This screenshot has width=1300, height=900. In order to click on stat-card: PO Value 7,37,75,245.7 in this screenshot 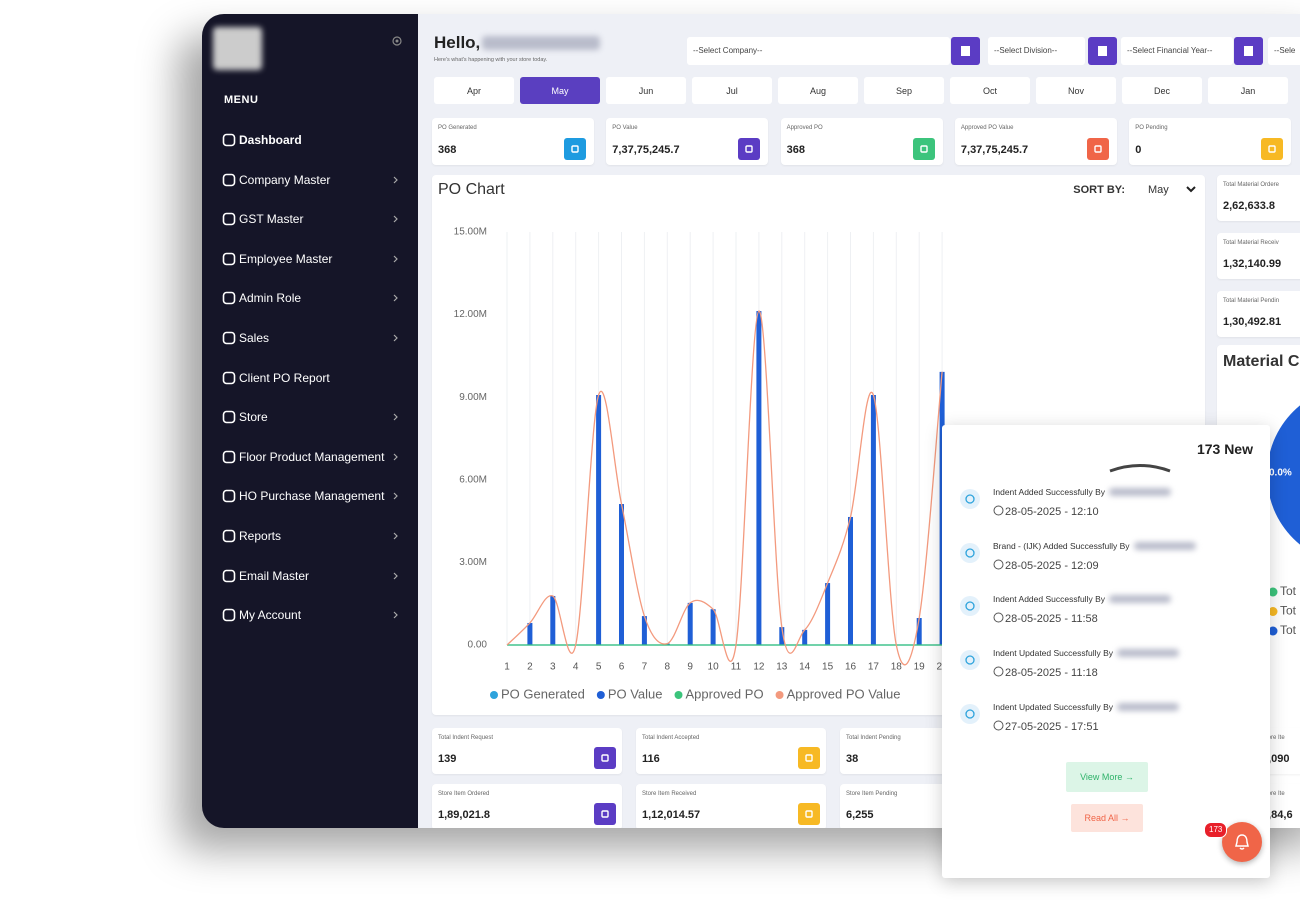, I will do `click(687, 141)`.